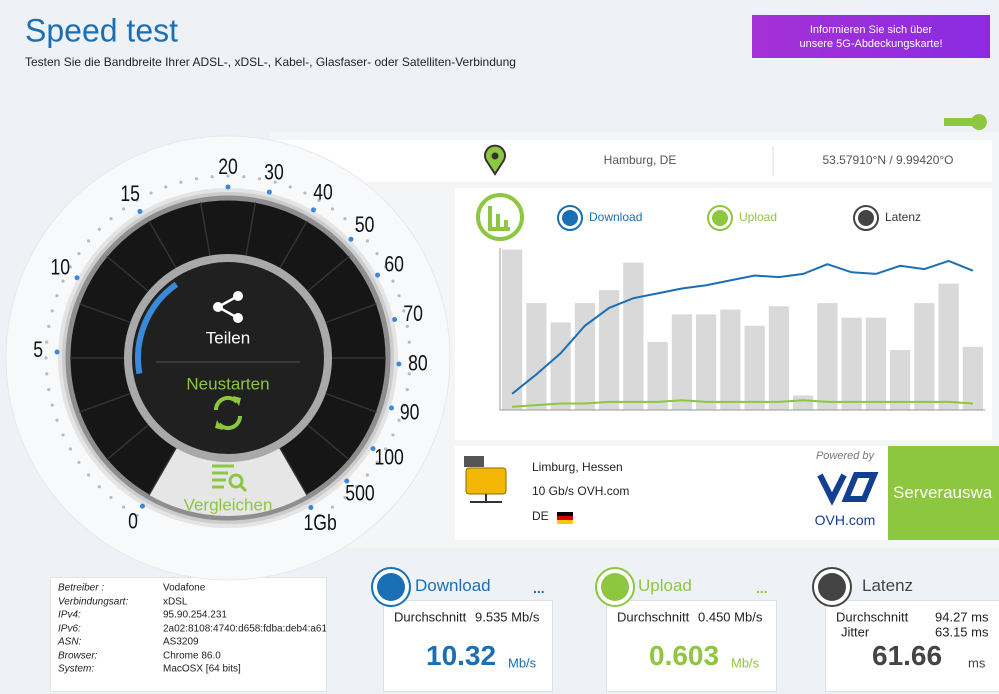  Describe the element at coordinates (832, 587) in the screenshot. I see `latency-icon` at that location.